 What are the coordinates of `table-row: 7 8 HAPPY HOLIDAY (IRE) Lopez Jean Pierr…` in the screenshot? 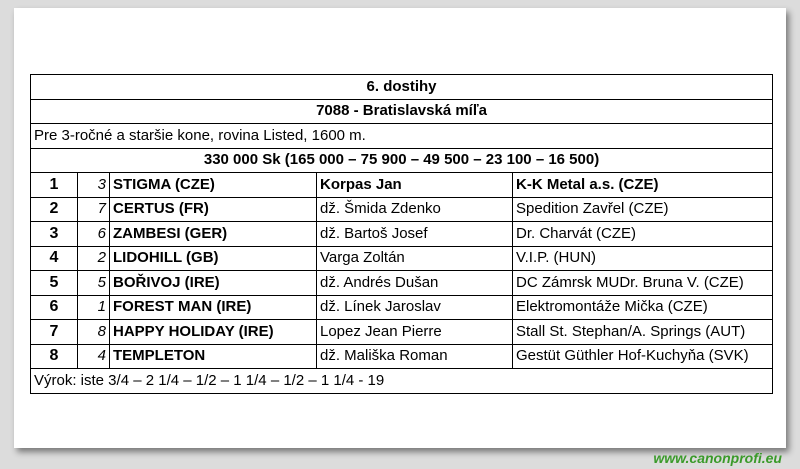 It's located at (402, 332).